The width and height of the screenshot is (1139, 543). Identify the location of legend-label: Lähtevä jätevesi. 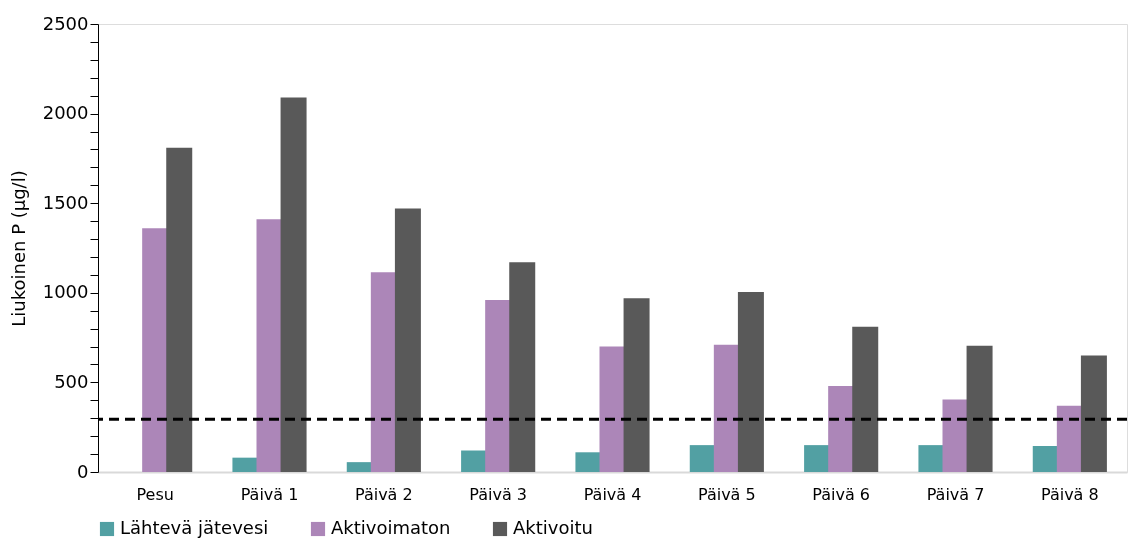
(194, 527).